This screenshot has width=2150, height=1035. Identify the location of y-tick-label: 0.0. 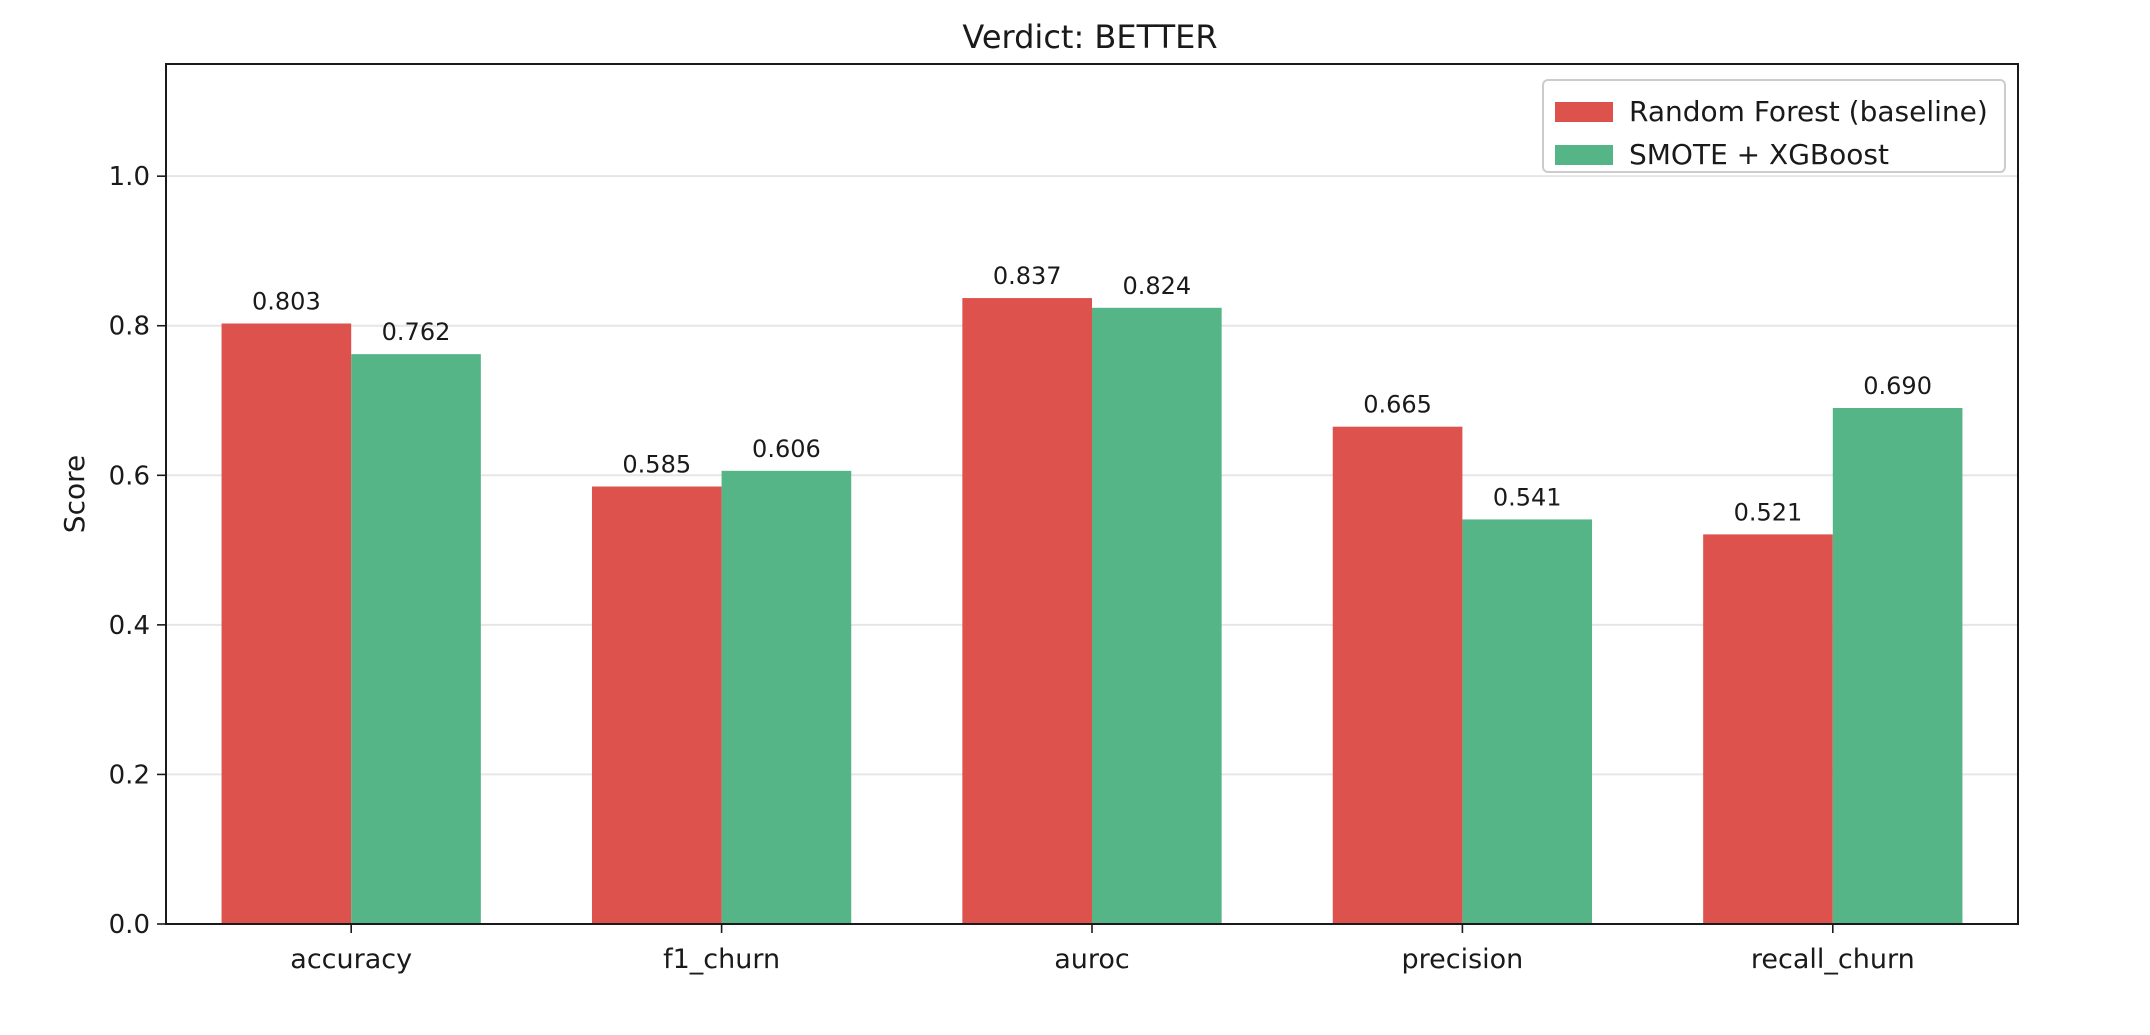
(129, 925).